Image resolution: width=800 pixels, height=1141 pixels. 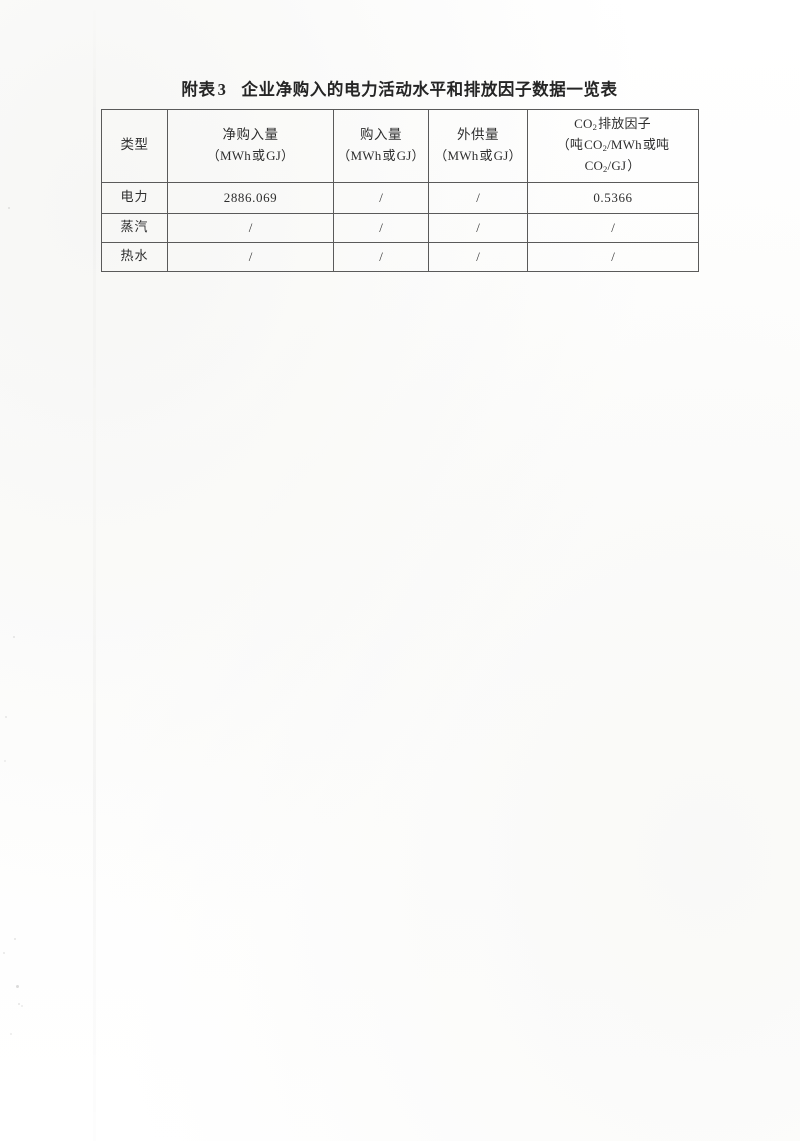 I want to click on column-header-emission-factor-unit-line2: CO2/GJ）, so click(x=612, y=166).